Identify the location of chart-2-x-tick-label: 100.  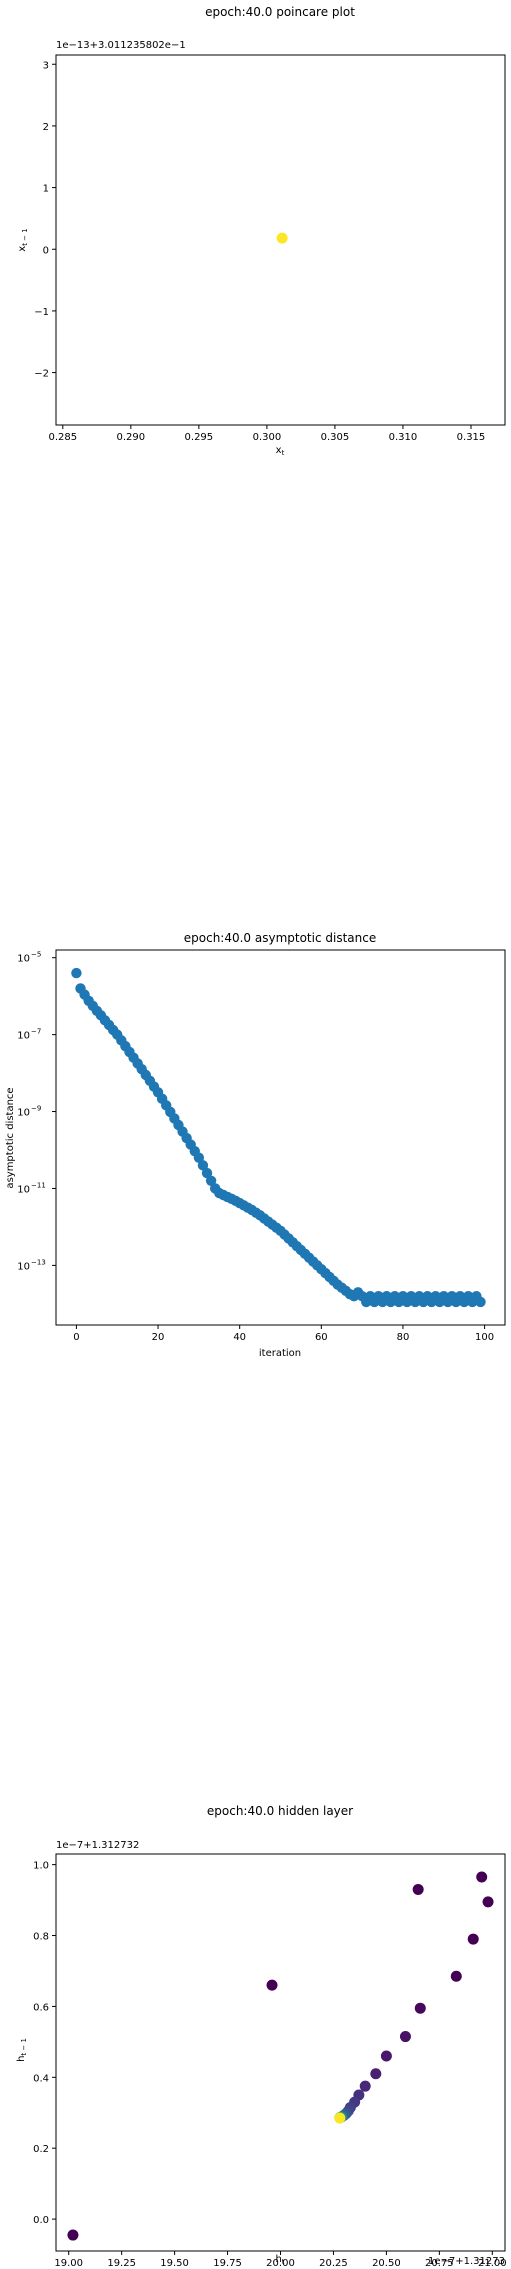
(484, 1337).